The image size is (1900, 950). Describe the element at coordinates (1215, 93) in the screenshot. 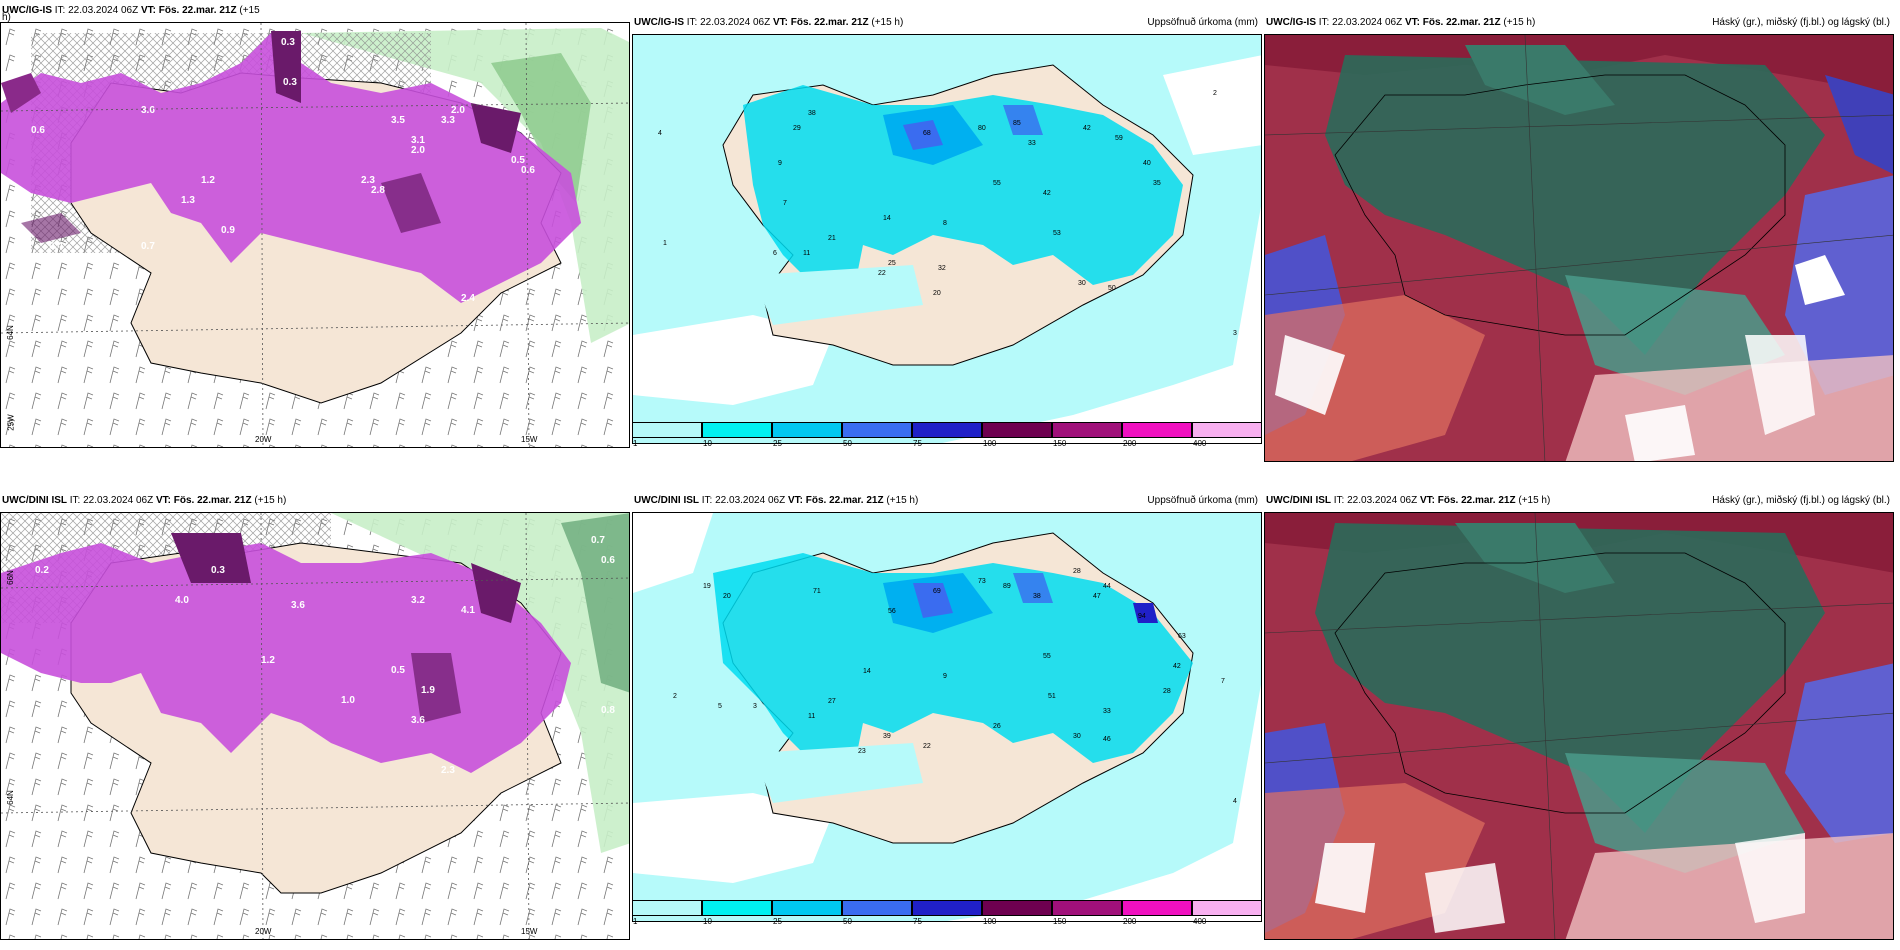

I see `label-27: 2` at that location.